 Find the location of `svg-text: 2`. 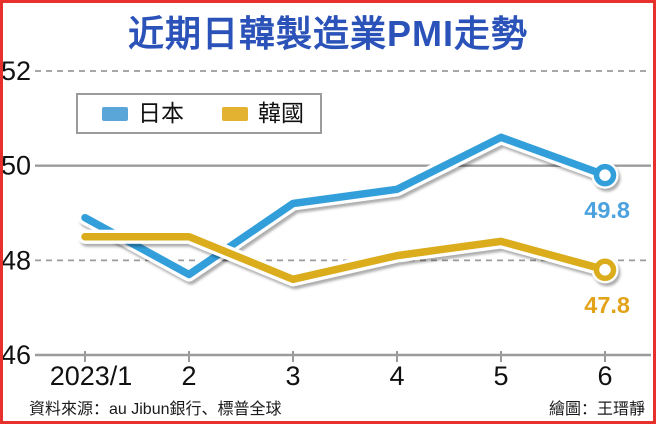

svg-text: 2 is located at coordinates (188, 376).